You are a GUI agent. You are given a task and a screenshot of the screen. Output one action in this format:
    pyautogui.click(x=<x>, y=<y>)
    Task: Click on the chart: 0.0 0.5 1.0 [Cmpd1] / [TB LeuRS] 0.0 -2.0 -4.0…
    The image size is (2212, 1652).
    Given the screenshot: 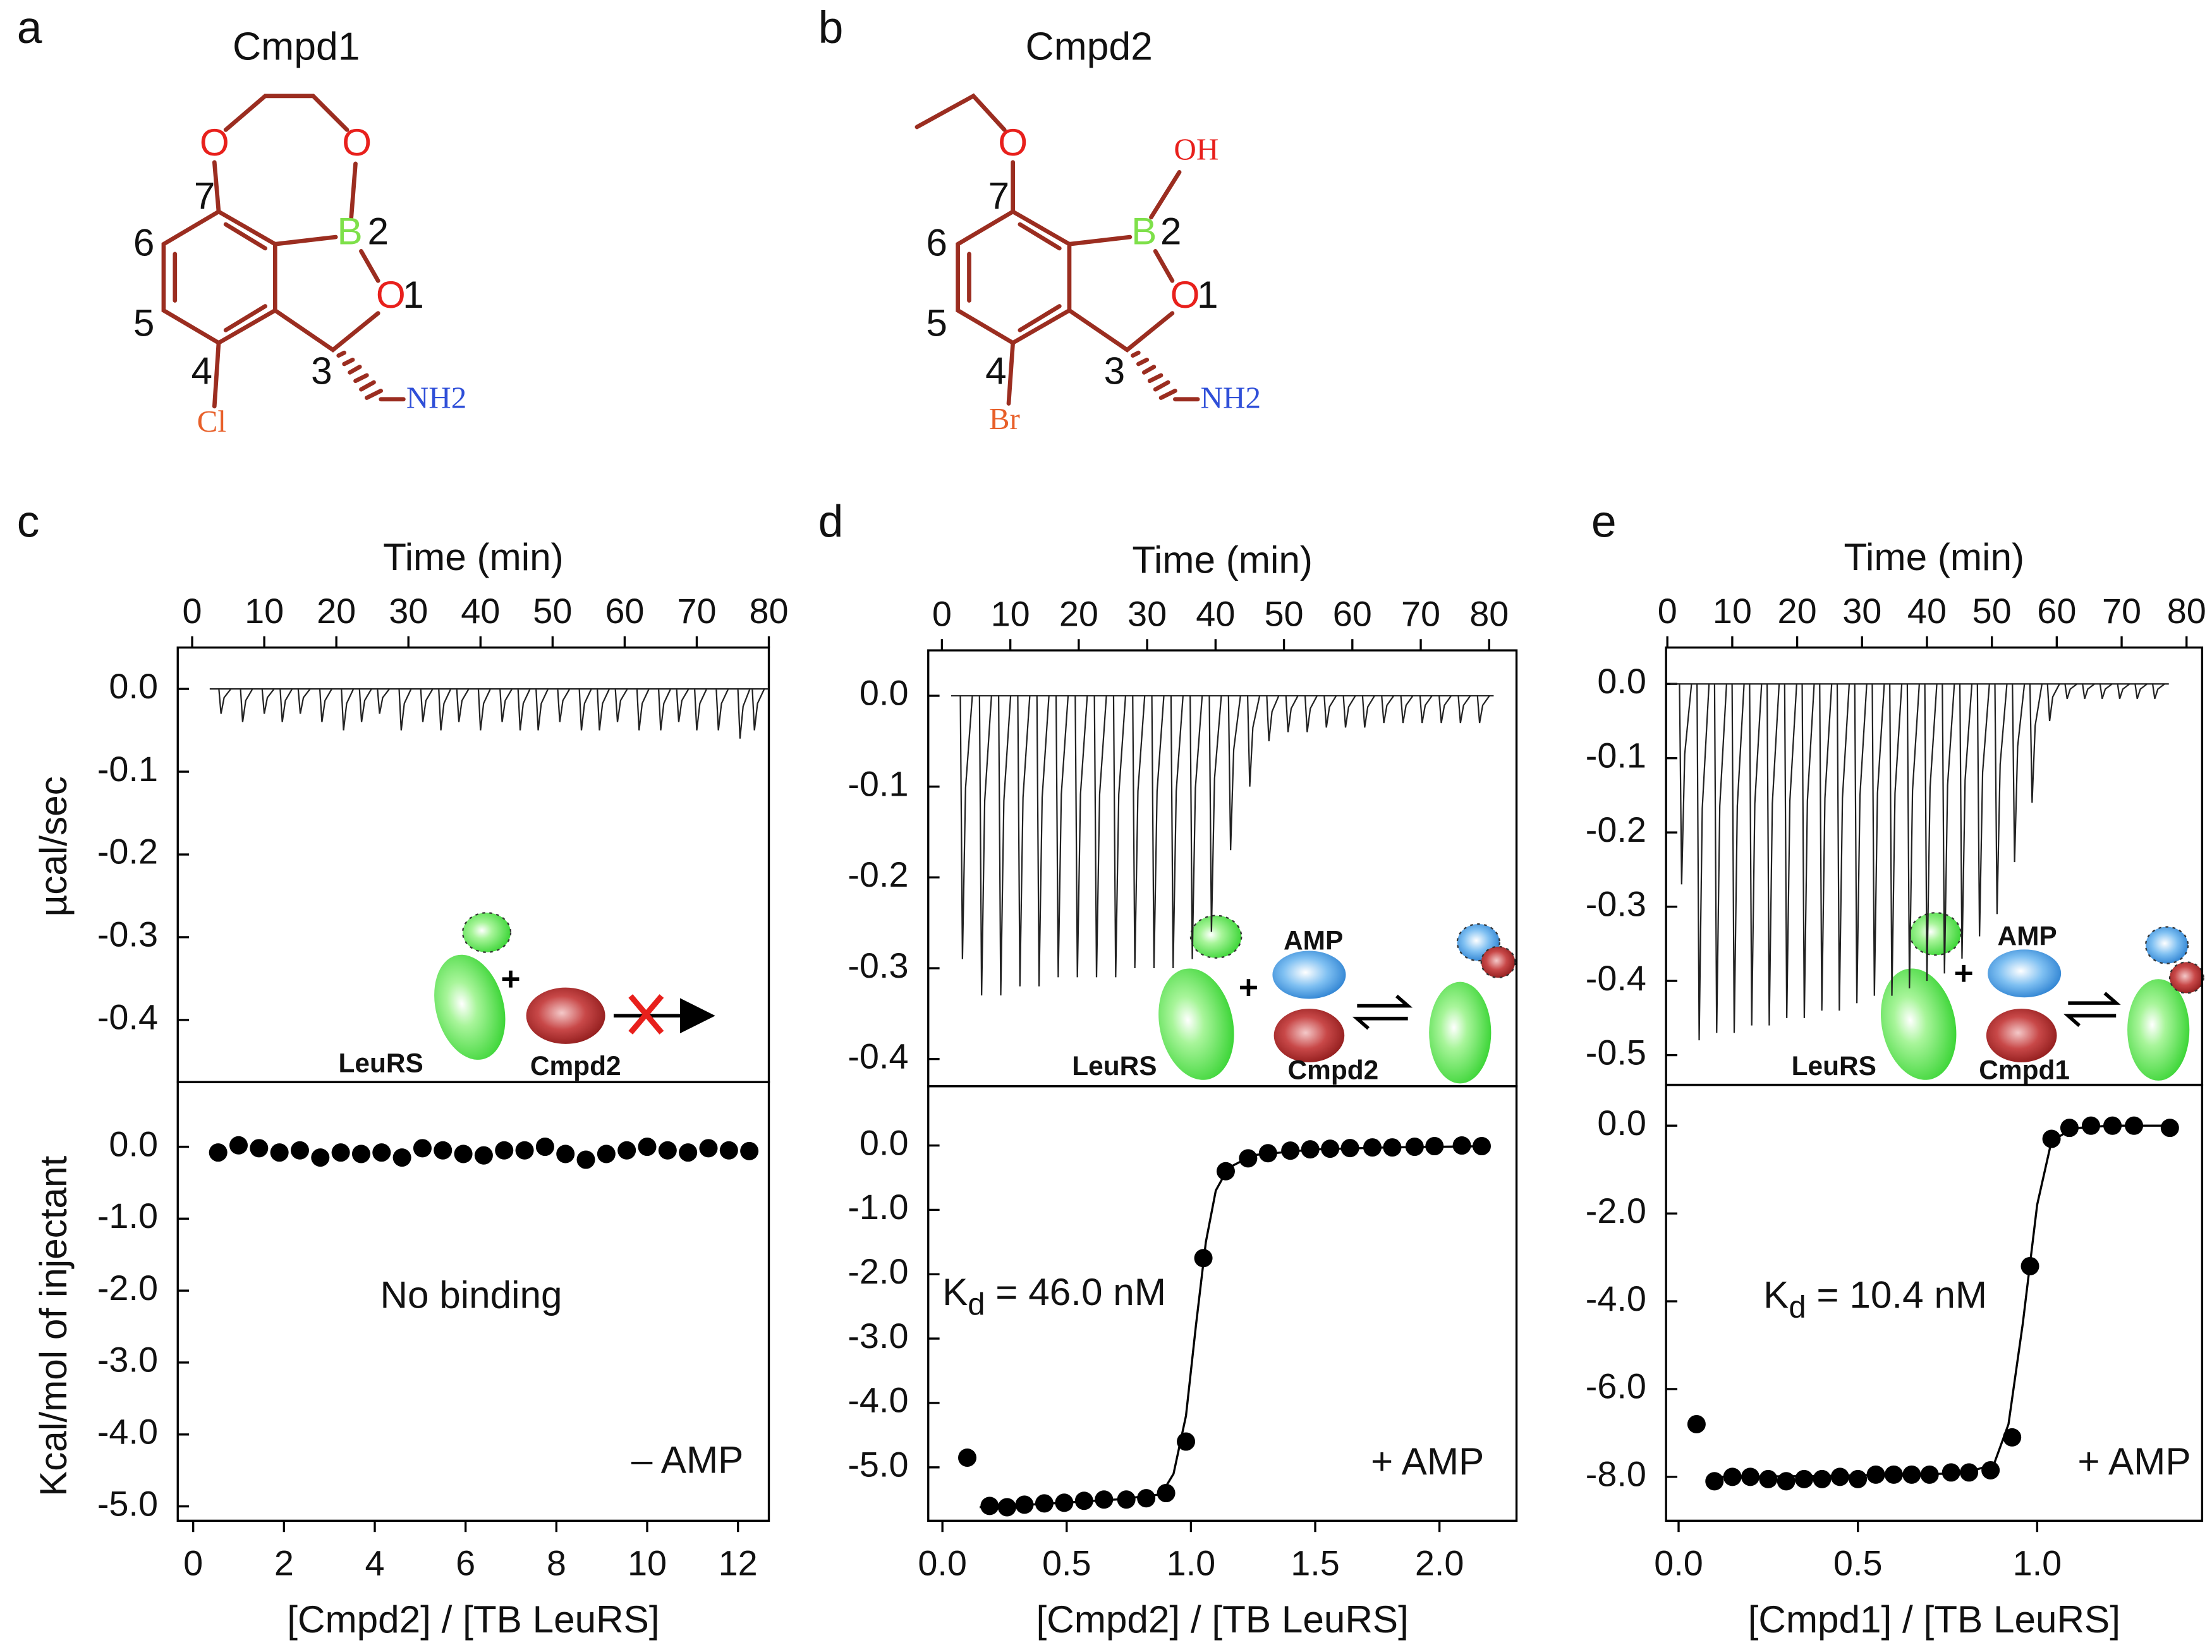 What is the action you would take?
    pyautogui.click(x=1895, y=1362)
    